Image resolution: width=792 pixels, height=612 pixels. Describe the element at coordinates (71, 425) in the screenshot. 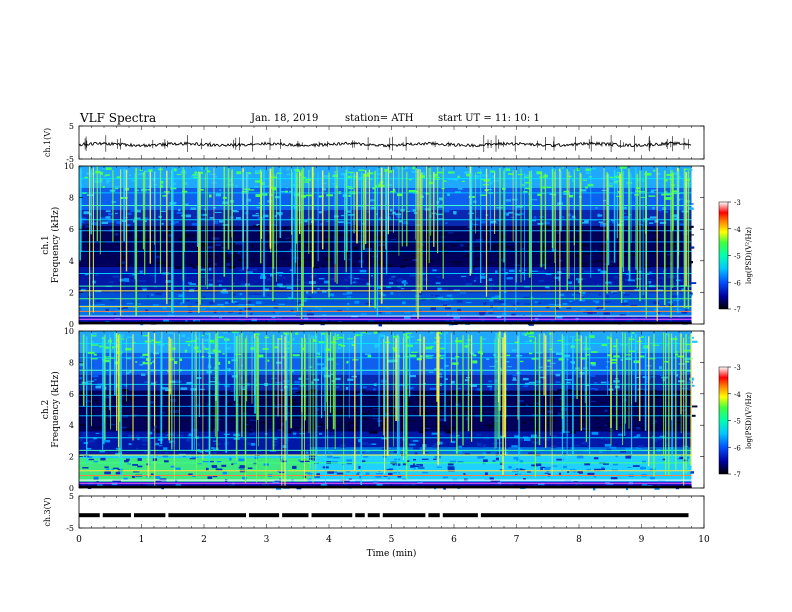

I see `y-tick-label: 4` at that location.